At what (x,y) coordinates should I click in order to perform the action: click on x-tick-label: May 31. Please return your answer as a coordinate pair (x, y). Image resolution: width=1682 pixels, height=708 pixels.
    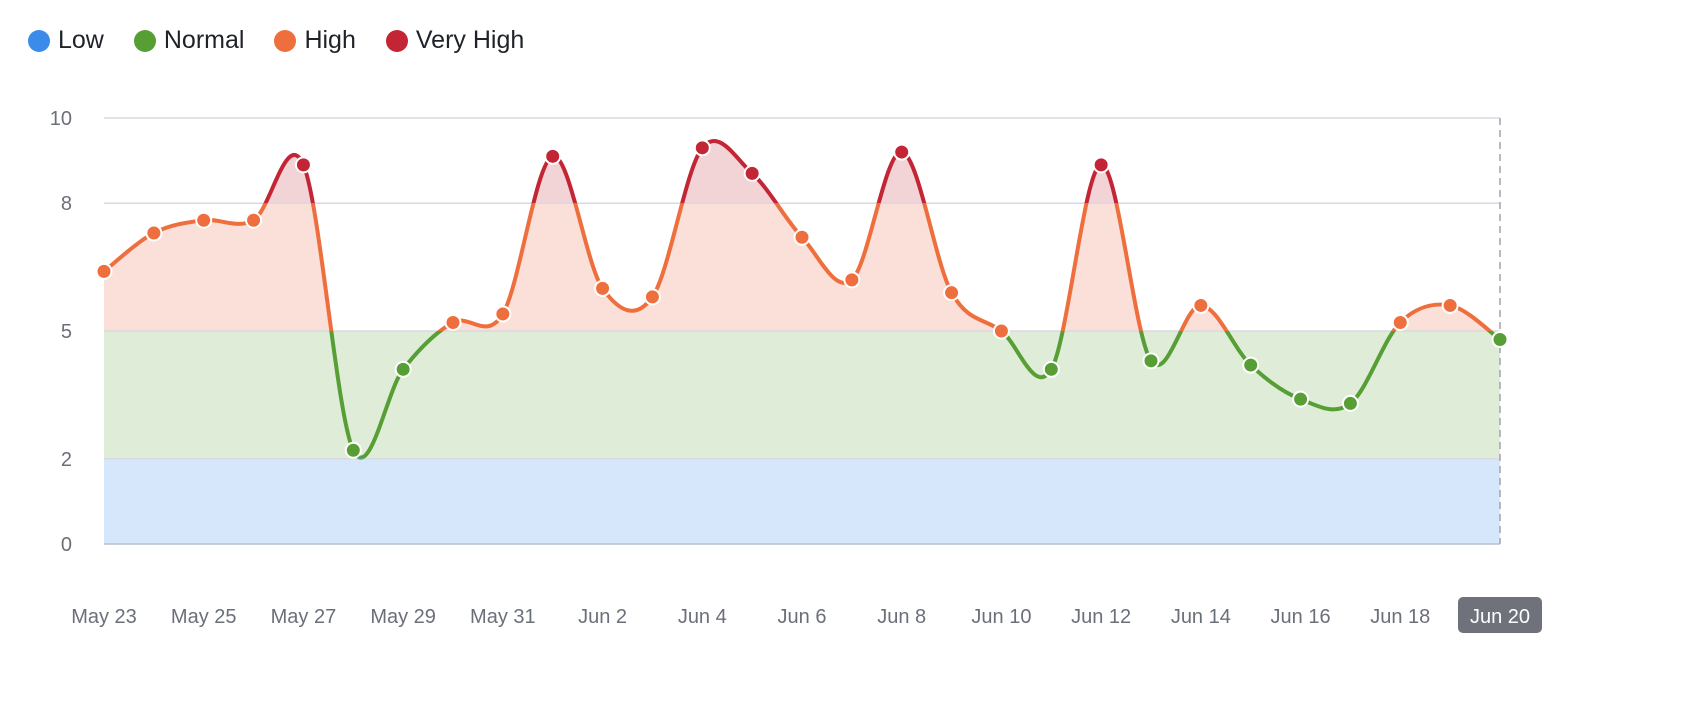
    Looking at the image, I should click on (503, 617).